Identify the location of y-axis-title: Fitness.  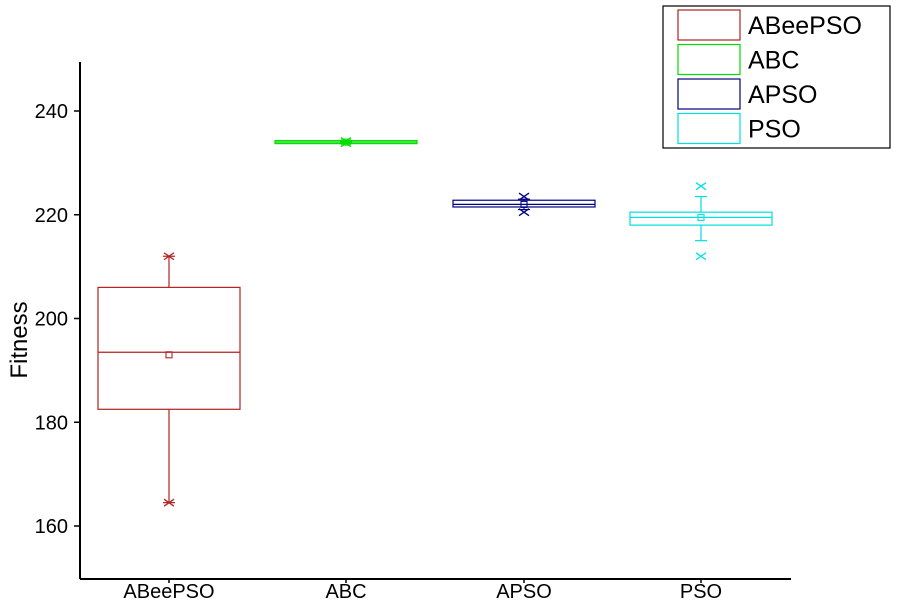
(19, 339).